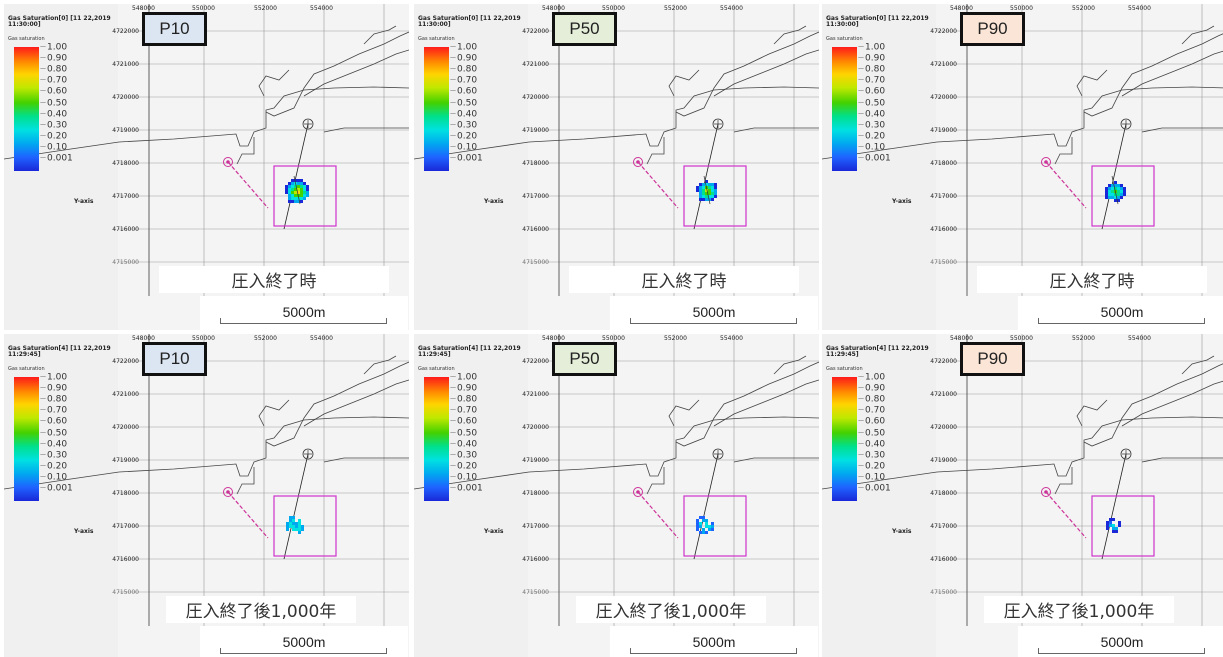  I want to click on colorbar-label: 0.70, so click(470, 80).